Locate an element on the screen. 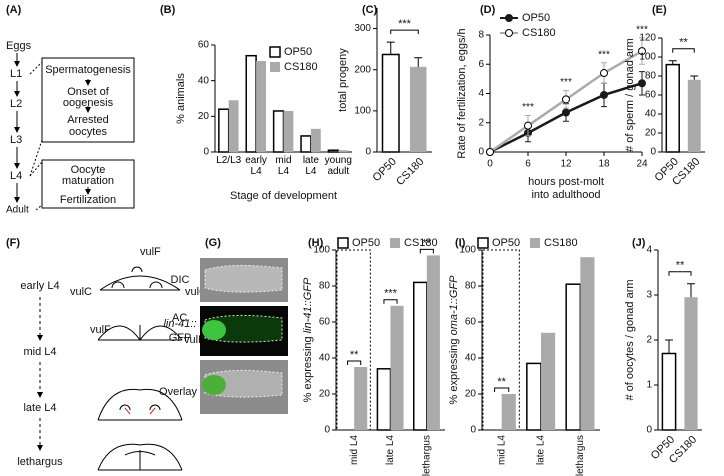  y-tick-label: 100 is located at coordinates (647, 57).